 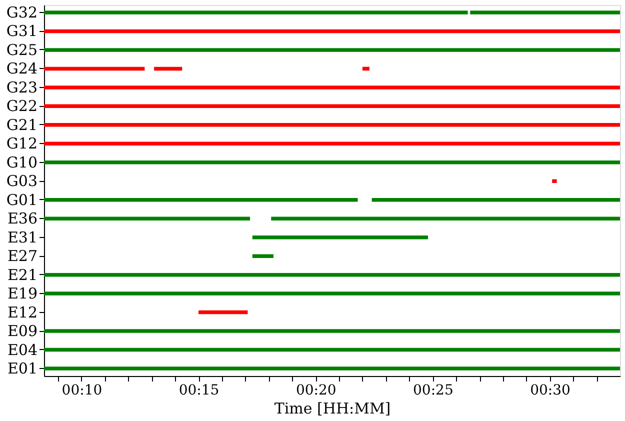 What do you see at coordinates (22, 181) in the screenshot?
I see `y-tick-label: G03` at bounding box center [22, 181].